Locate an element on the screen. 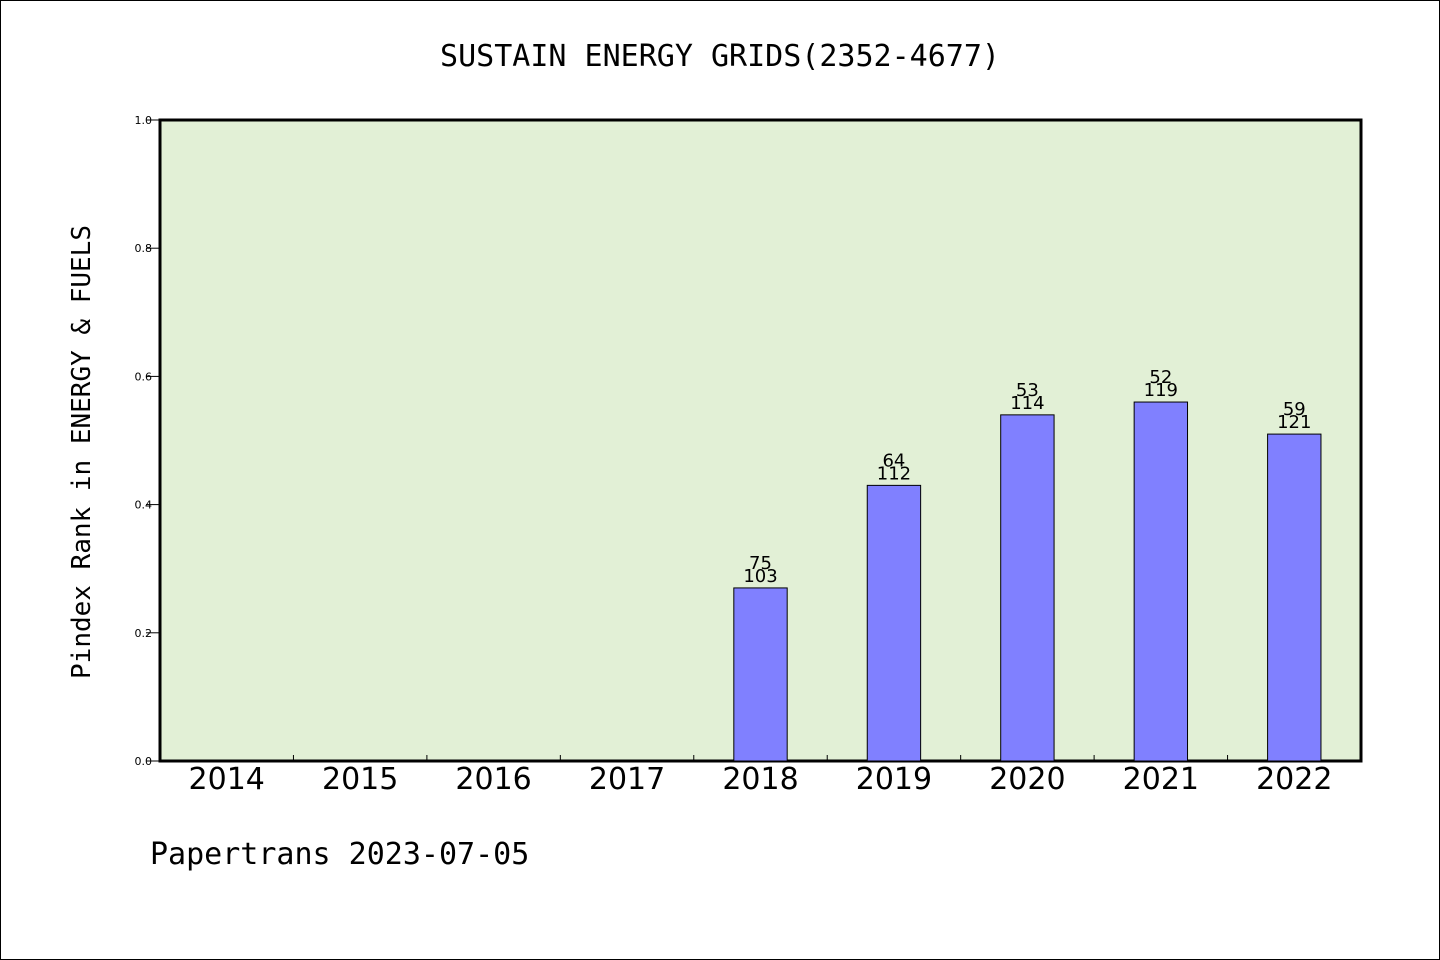 The image size is (1440, 960). x-tick-label: 2019 is located at coordinates (894, 779).